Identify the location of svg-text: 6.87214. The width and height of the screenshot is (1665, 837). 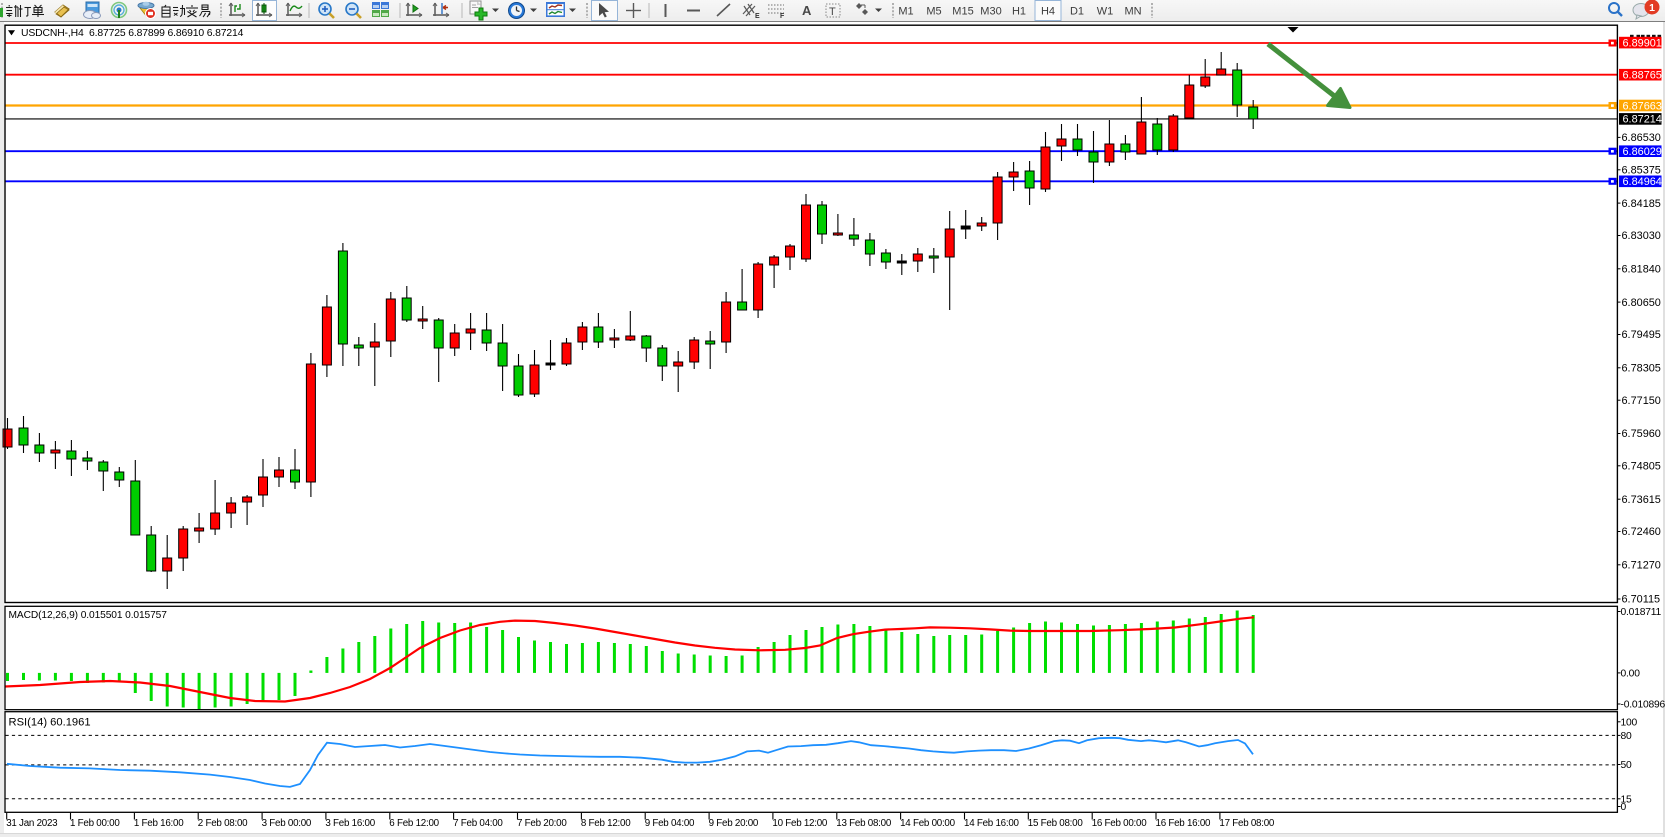
(1642, 120).